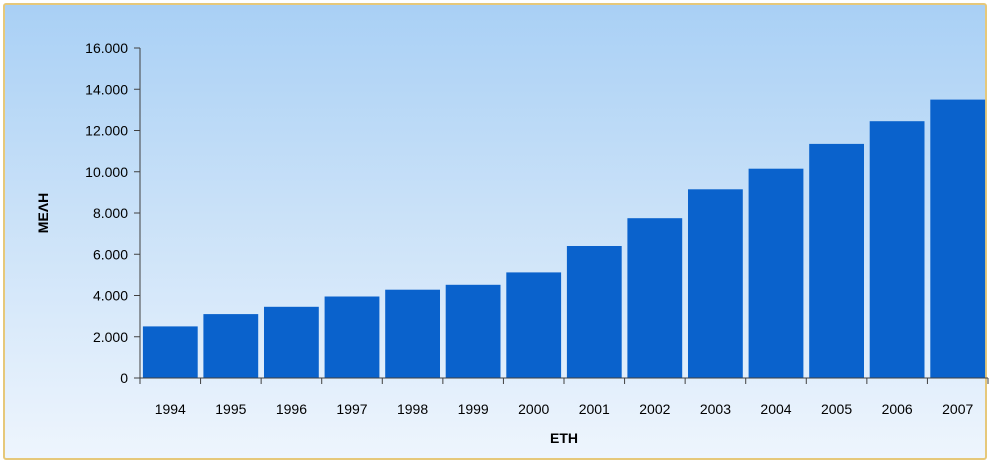  I want to click on y-tick-label: 10.000, so click(106, 172).